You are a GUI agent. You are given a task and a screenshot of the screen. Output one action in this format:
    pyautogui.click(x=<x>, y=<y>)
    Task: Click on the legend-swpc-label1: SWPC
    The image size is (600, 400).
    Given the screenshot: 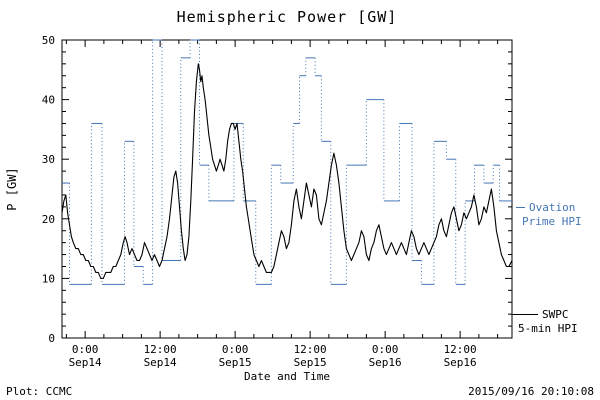 What is the action you would take?
    pyautogui.click(x=555, y=314)
    